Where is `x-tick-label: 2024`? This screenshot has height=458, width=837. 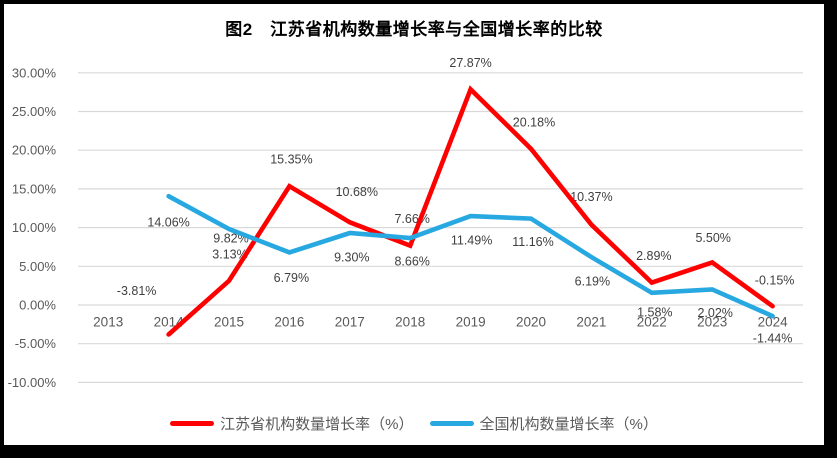 x-tick-label: 2024 is located at coordinates (773, 322).